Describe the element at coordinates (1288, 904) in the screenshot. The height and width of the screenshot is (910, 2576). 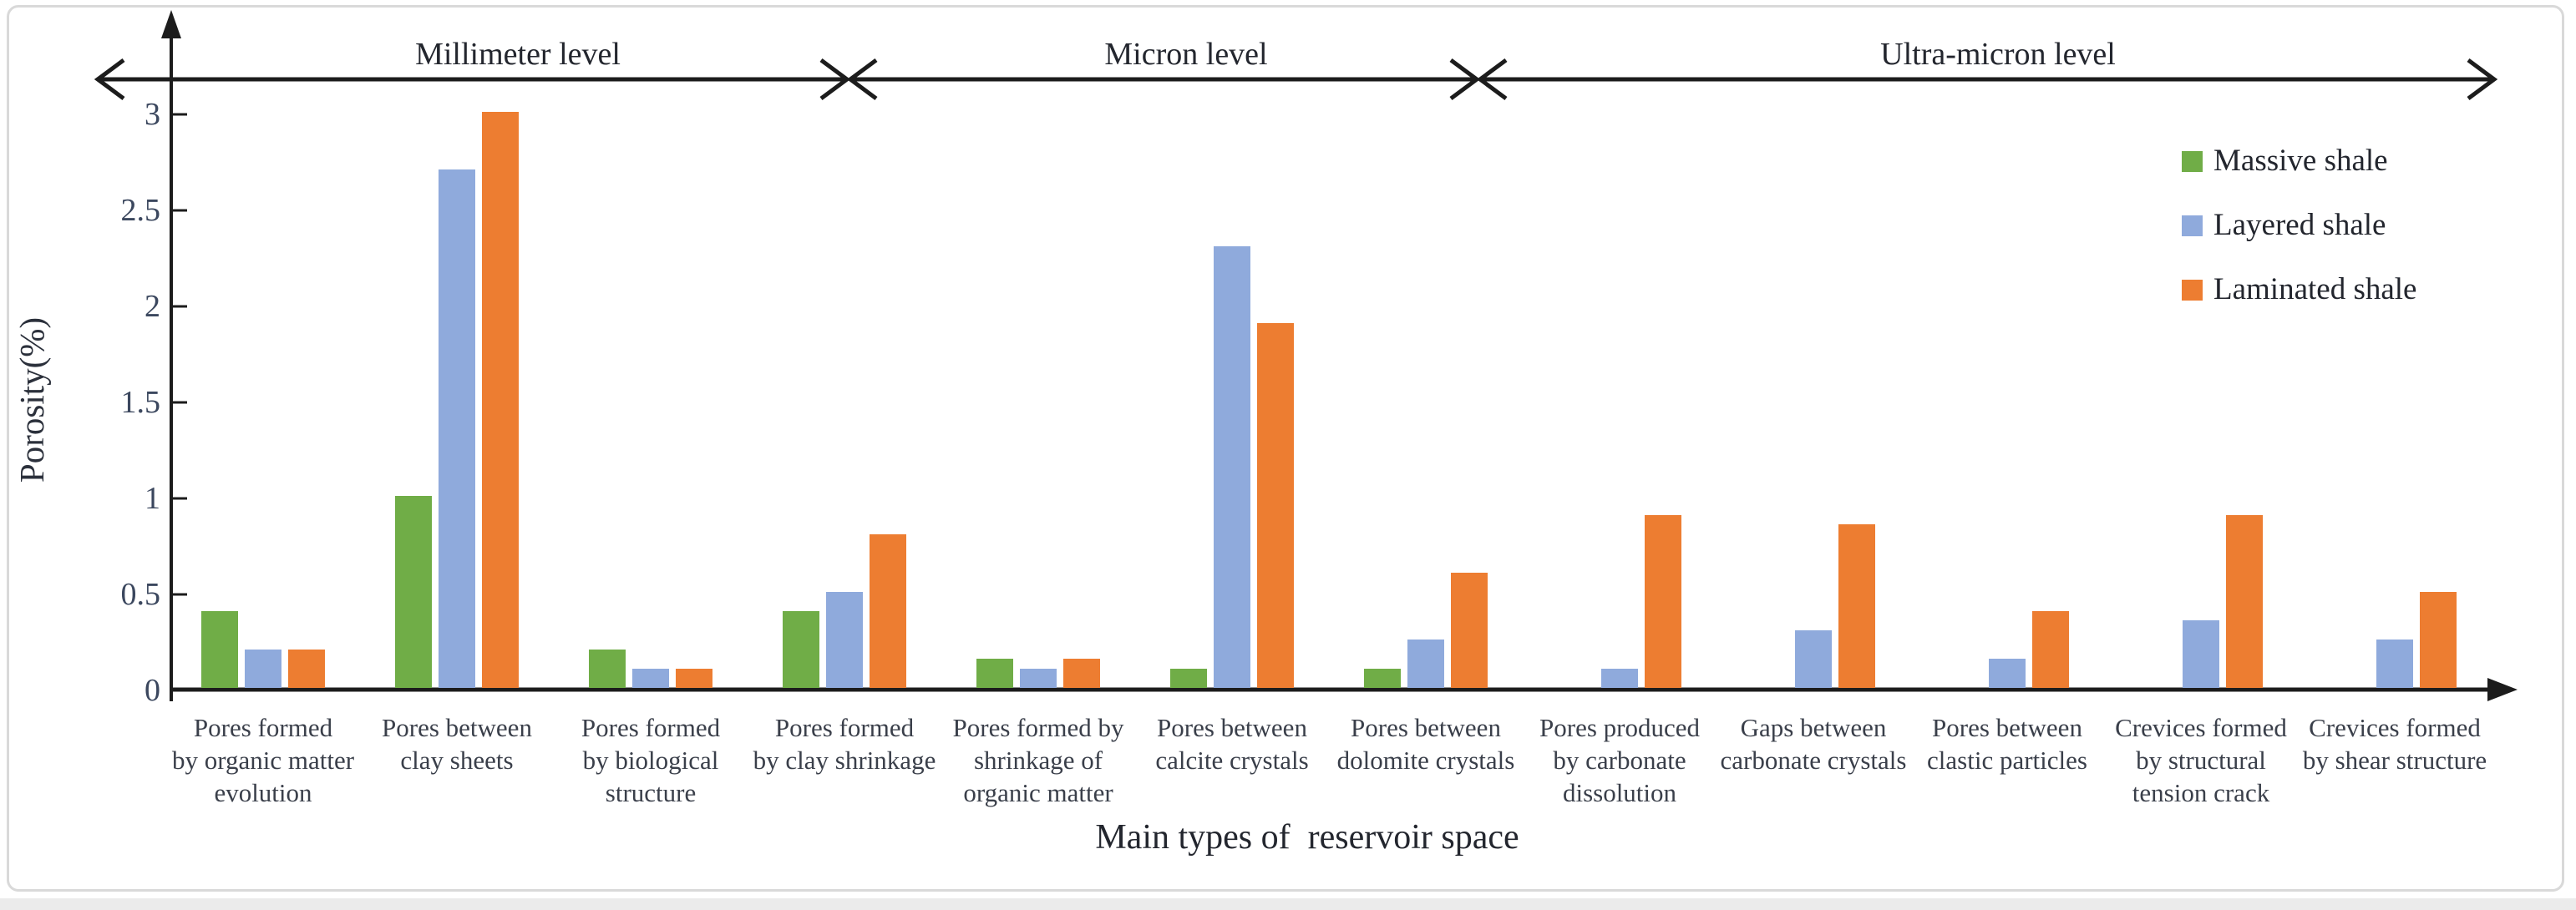
I see `page-background-strip` at that location.